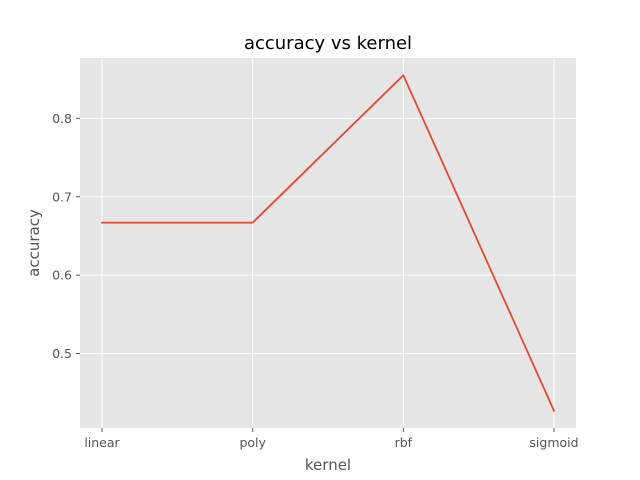 Image resolution: width=640 pixels, height=480 pixels. I want to click on x-tick-label: sigmoid, so click(553, 442).